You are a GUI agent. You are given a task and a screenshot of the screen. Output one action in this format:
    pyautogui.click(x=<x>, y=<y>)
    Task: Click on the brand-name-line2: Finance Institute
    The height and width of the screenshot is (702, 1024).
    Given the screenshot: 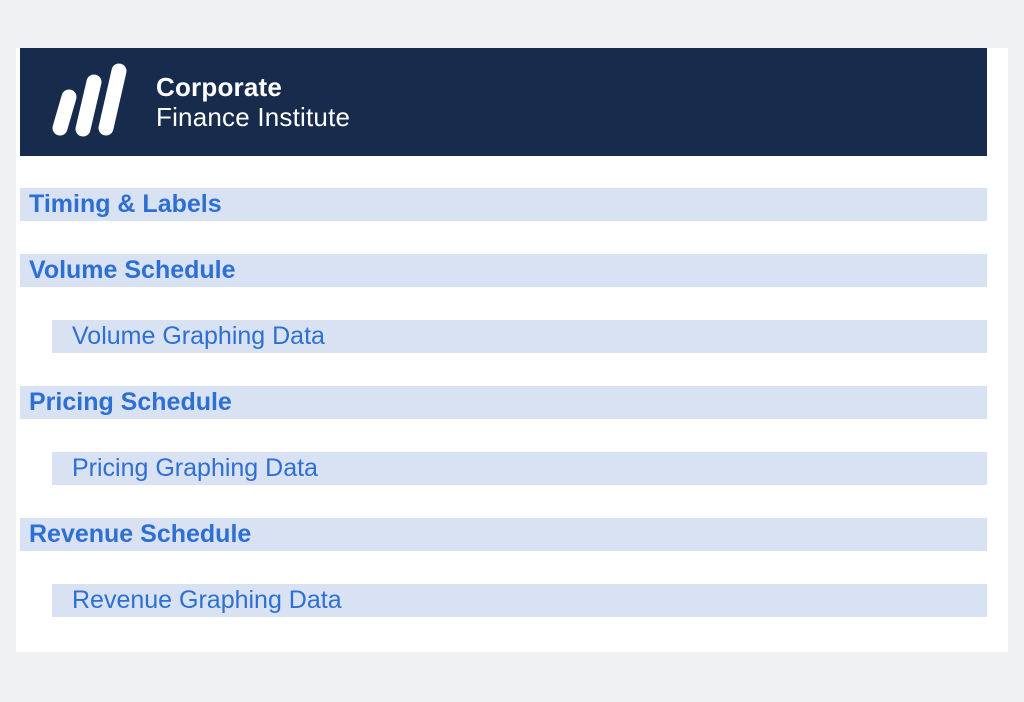 What is the action you would take?
    pyautogui.click(x=253, y=117)
    